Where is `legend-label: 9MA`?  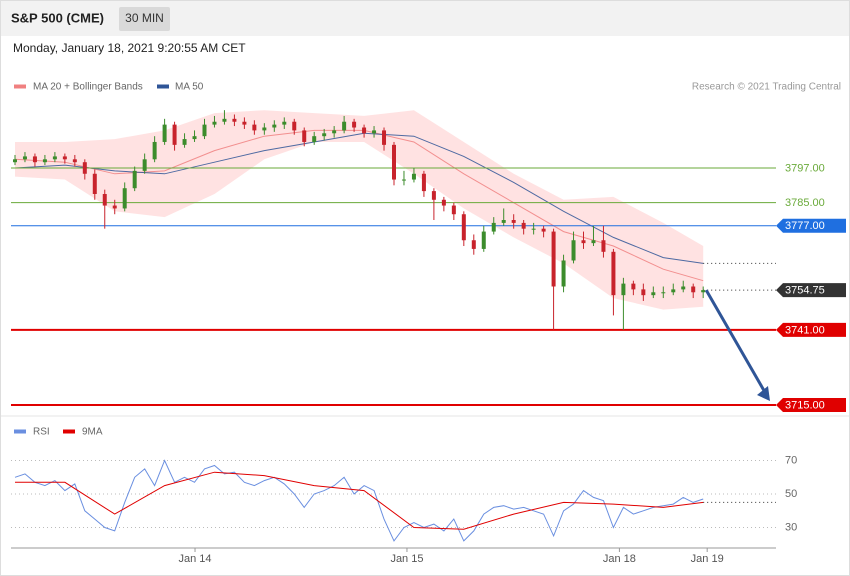
legend-label: 9MA is located at coordinates (92, 432).